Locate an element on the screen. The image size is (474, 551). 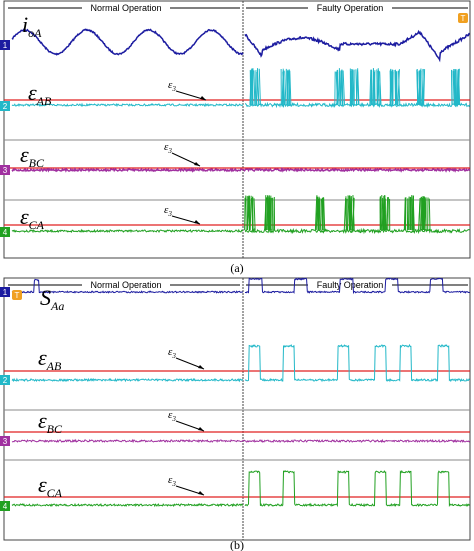
signal-label: SAa is located at coordinates (52, 299).